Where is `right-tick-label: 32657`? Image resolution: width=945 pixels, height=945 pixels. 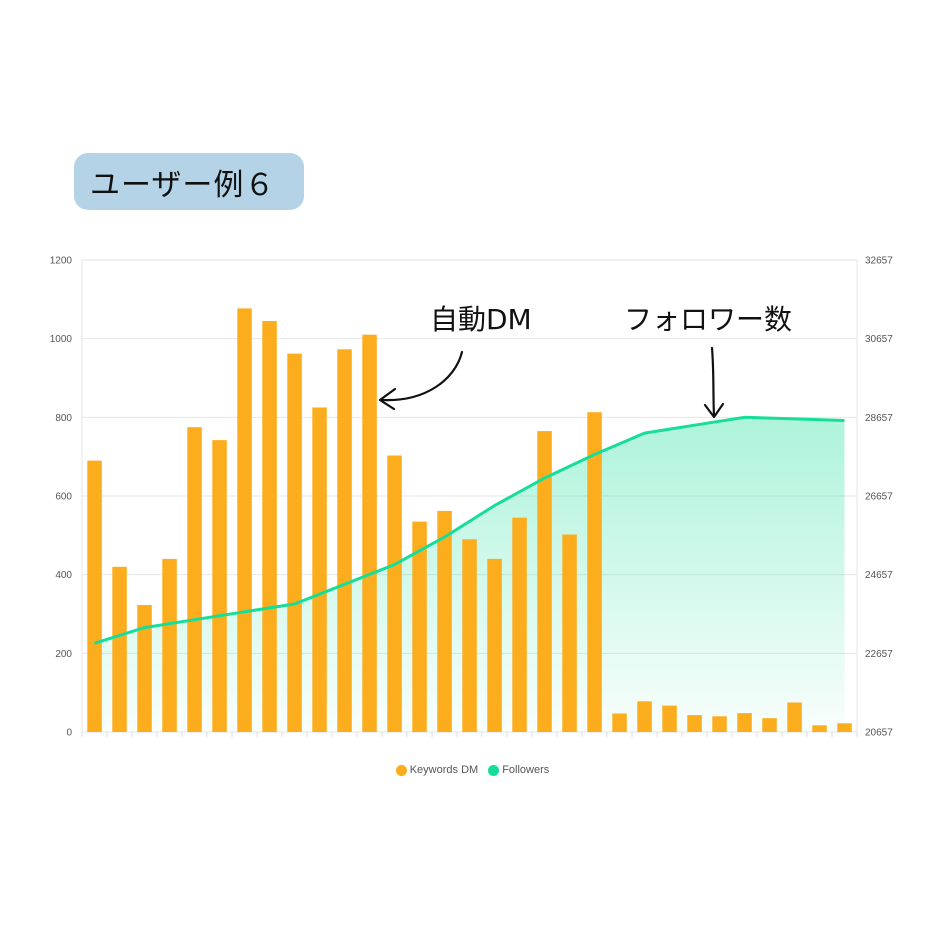 right-tick-label: 32657 is located at coordinates (879, 261).